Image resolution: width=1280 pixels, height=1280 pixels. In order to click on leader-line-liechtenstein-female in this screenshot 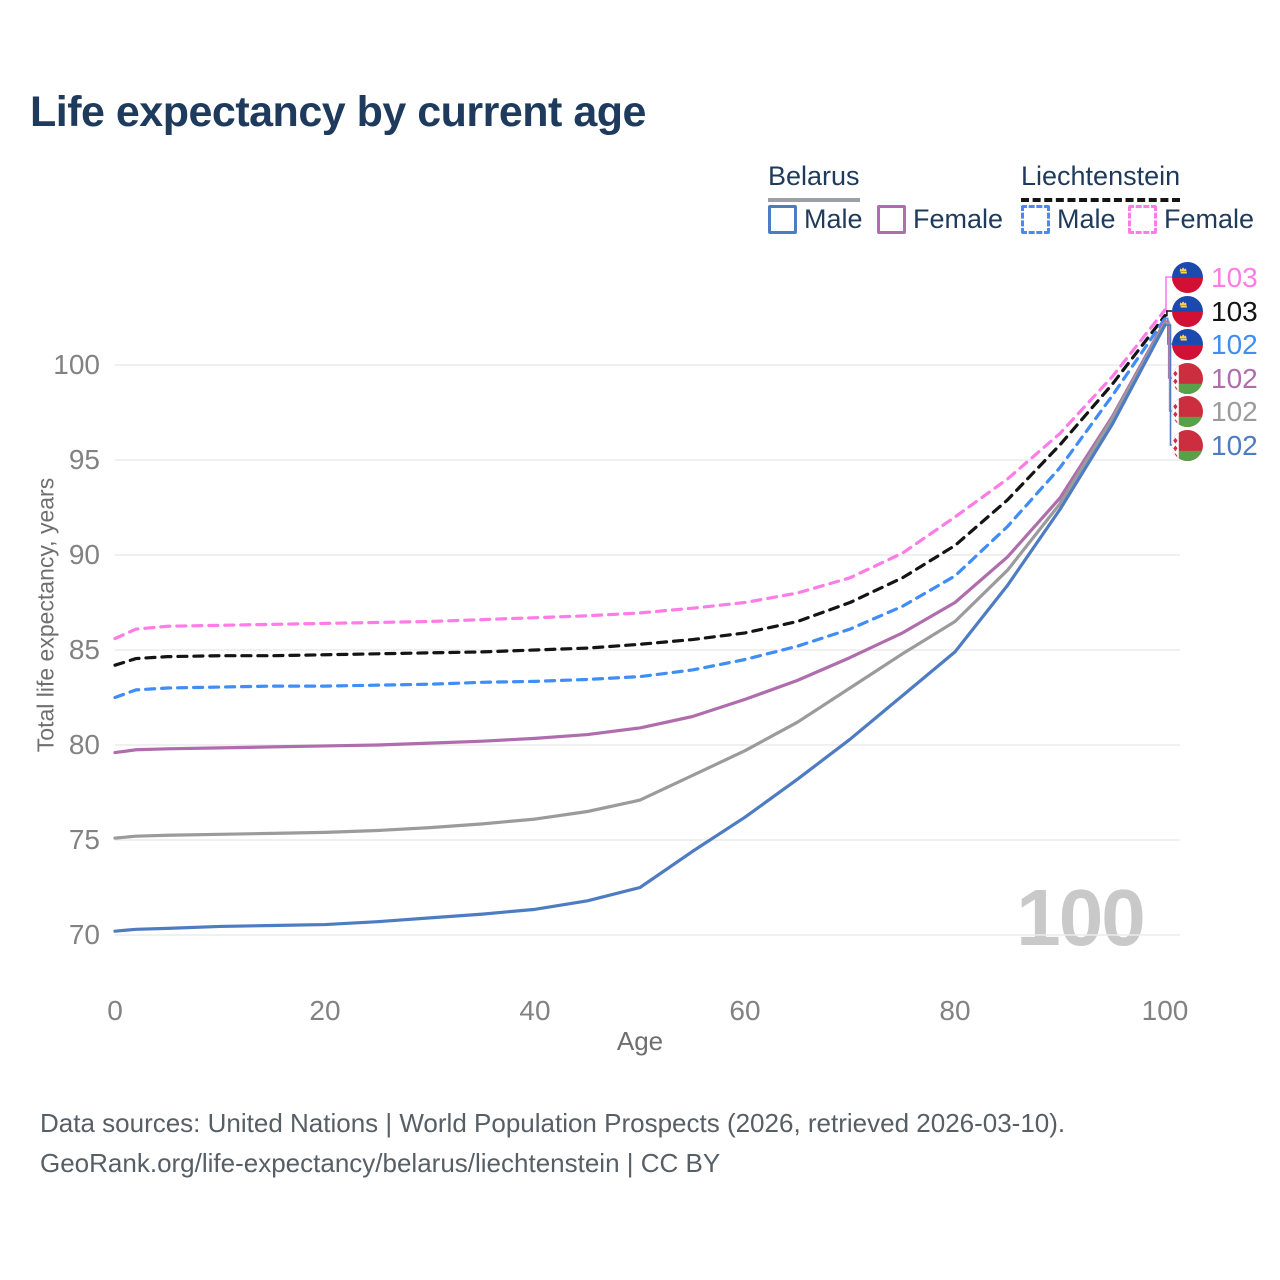, I will do `click(1168, 293)`.